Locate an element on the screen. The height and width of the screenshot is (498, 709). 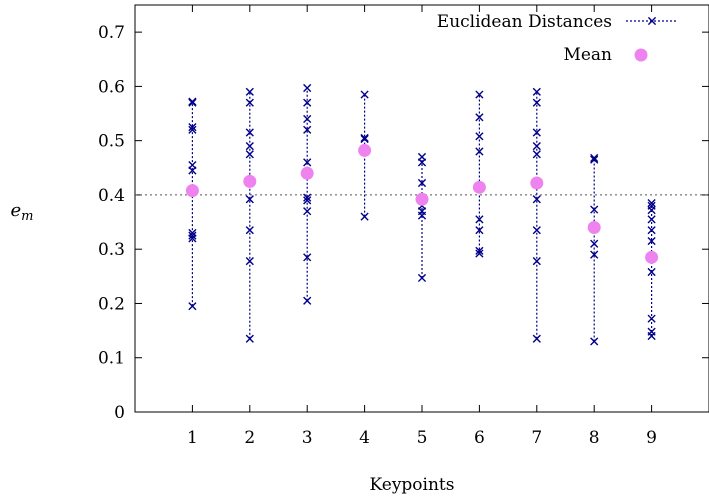
y-tick-label: 0 is located at coordinates (119, 413).